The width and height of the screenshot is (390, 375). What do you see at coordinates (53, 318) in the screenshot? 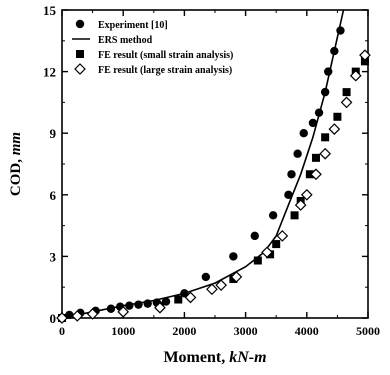
I see `y-tick-label: 0` at bounding box center [53, 318].